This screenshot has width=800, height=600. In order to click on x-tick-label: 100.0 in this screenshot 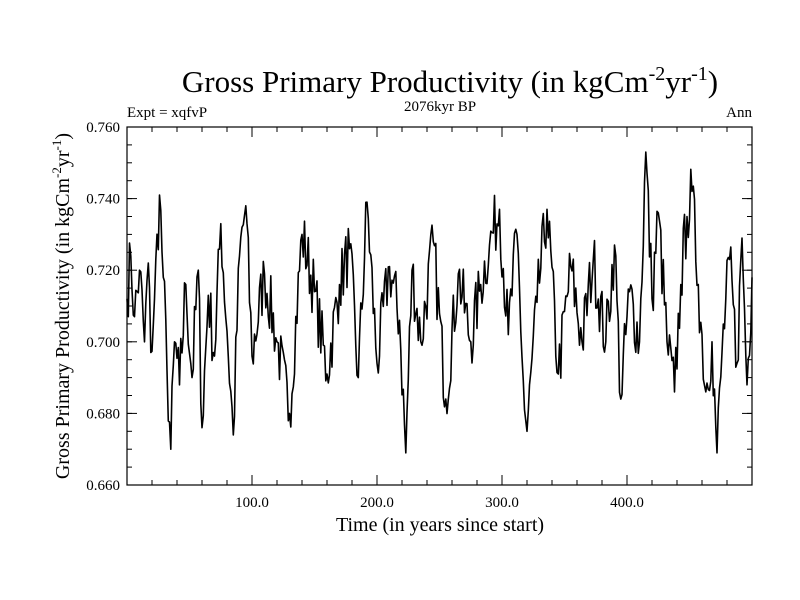, I will do `click(252, 503)`.